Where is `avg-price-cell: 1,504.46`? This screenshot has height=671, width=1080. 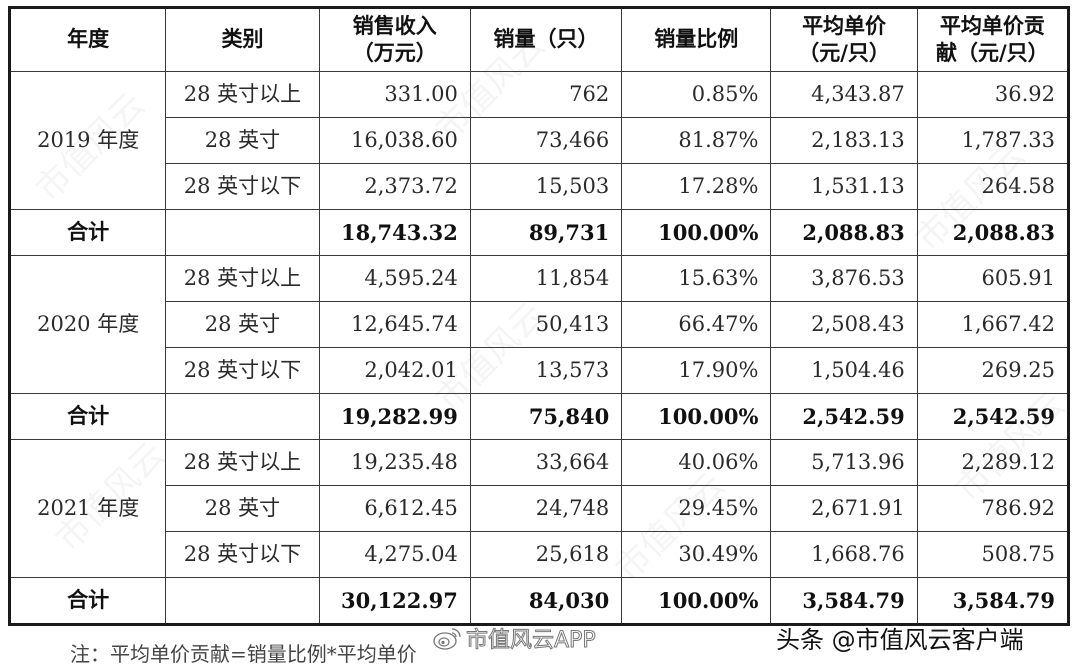 avg-price-cell: 1,504.46 is located at coordinates (844, 370).